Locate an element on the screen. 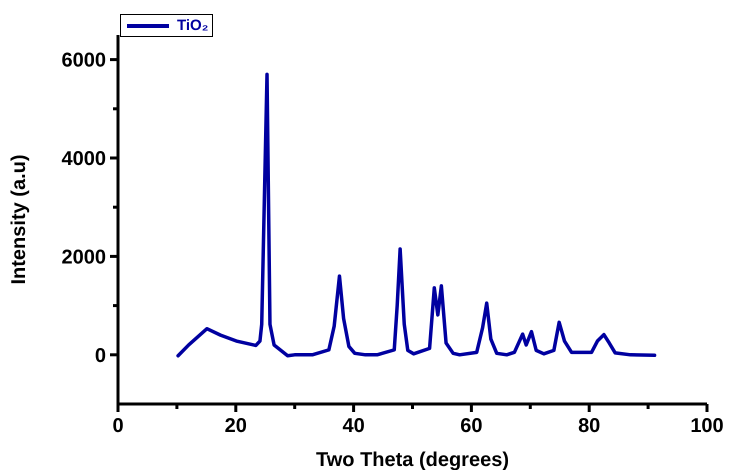  legend-label: TiO₂ is located at coordinates (192, 25).